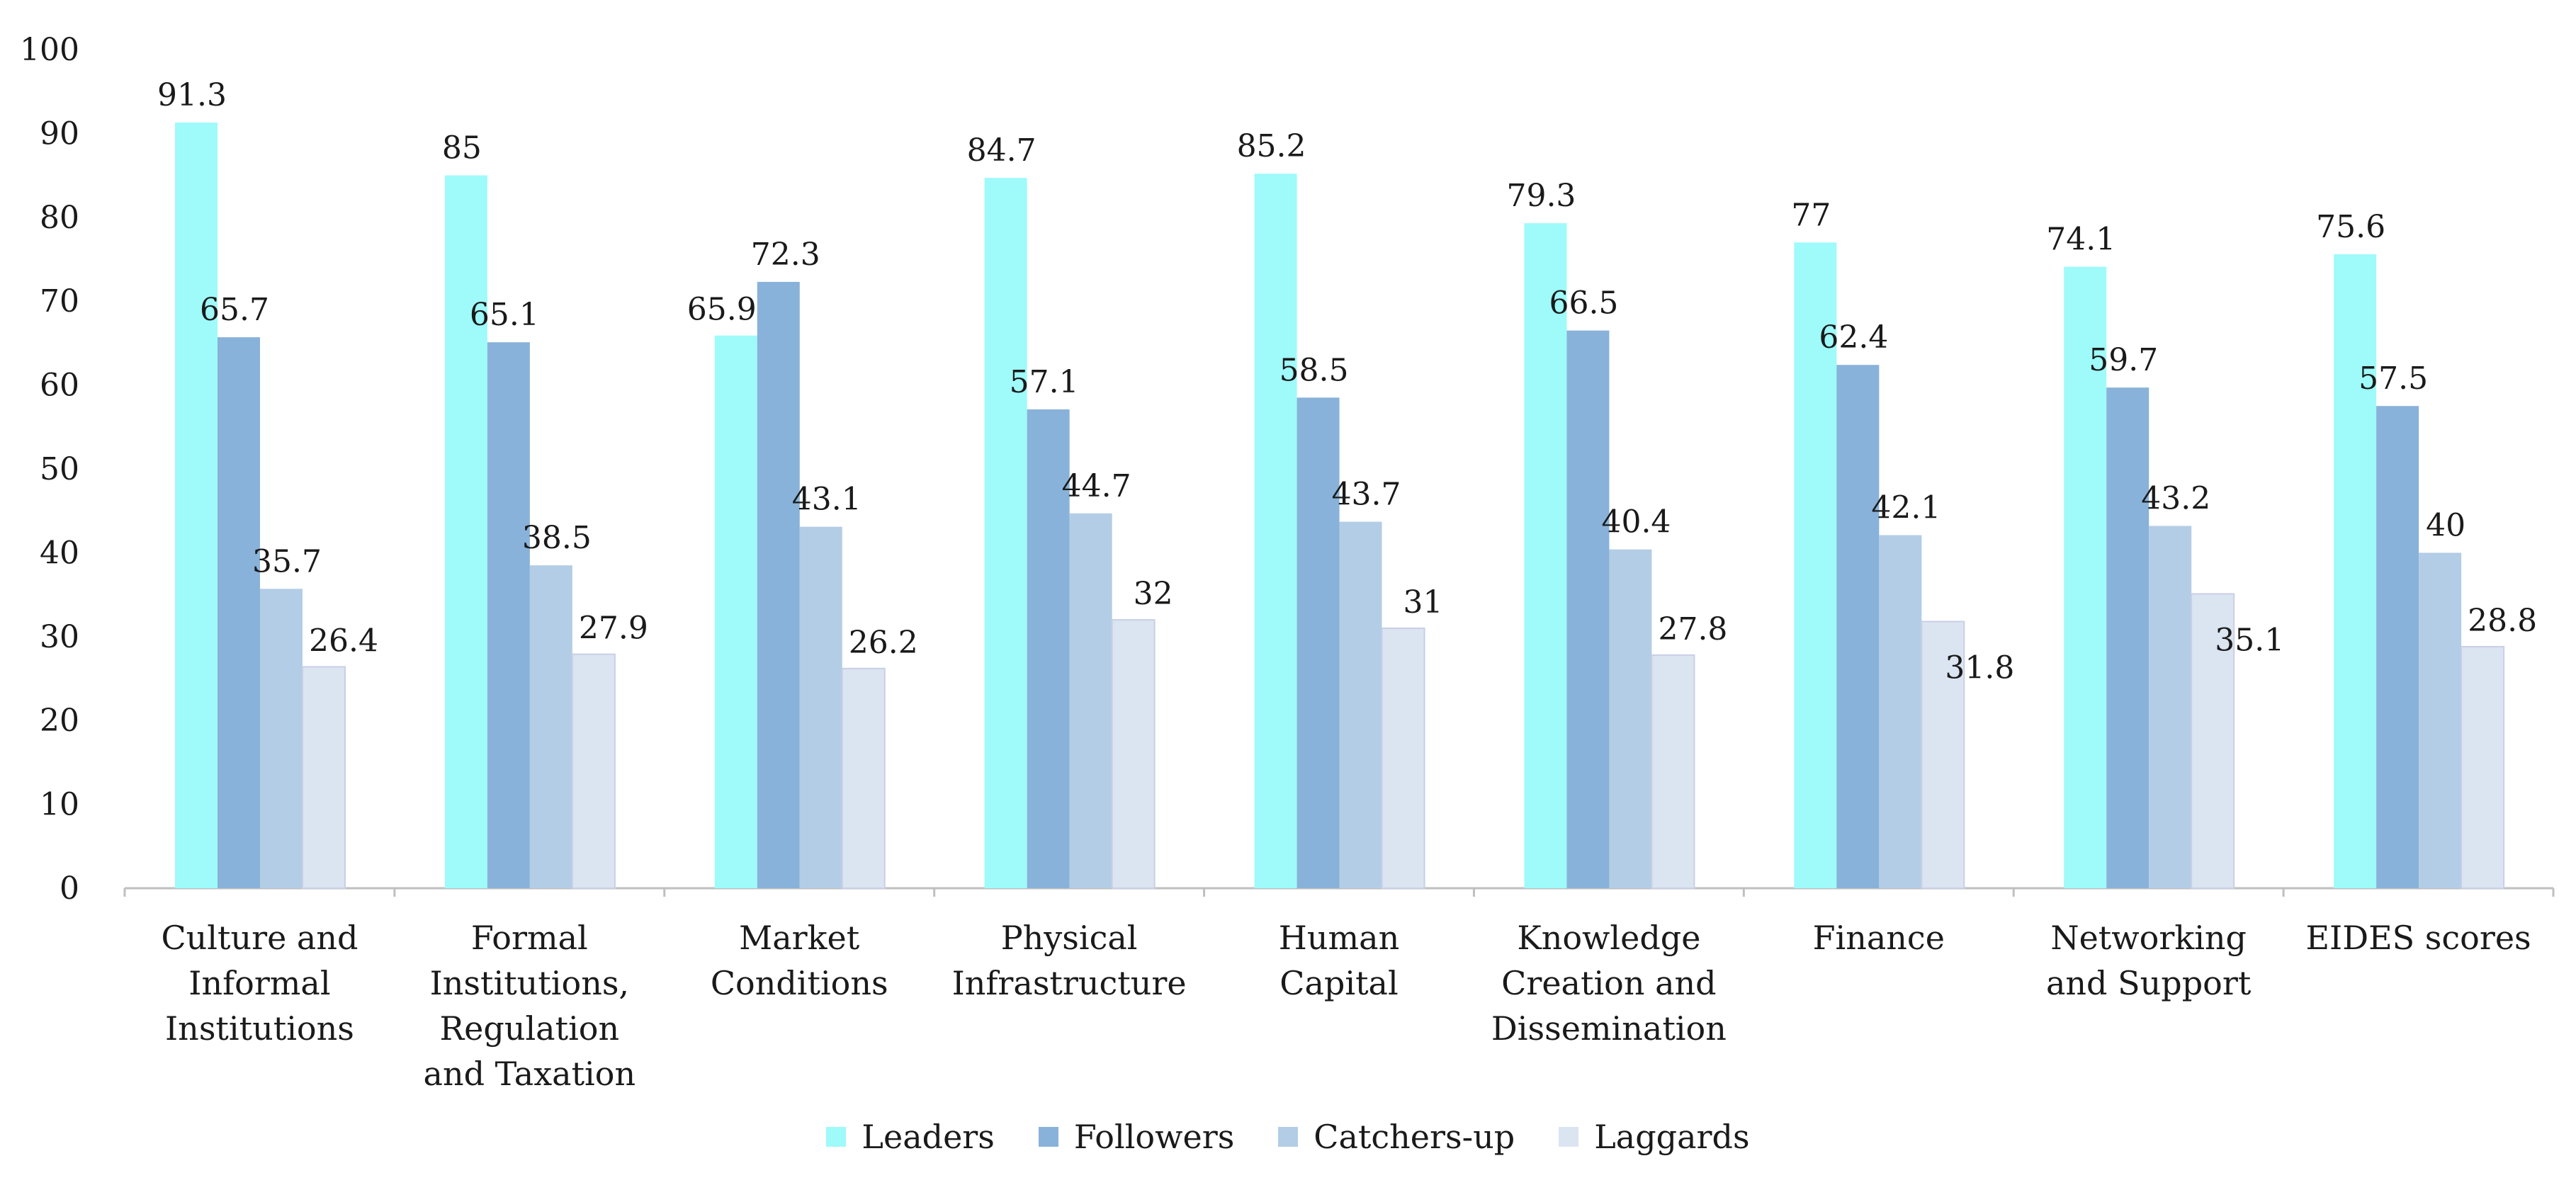 Image resolution: width=2576 pixels, height=1185 pixels. Describe the element at coordinates (343, 641) in the screenshot. I see `data-label: 26.4` at that location.